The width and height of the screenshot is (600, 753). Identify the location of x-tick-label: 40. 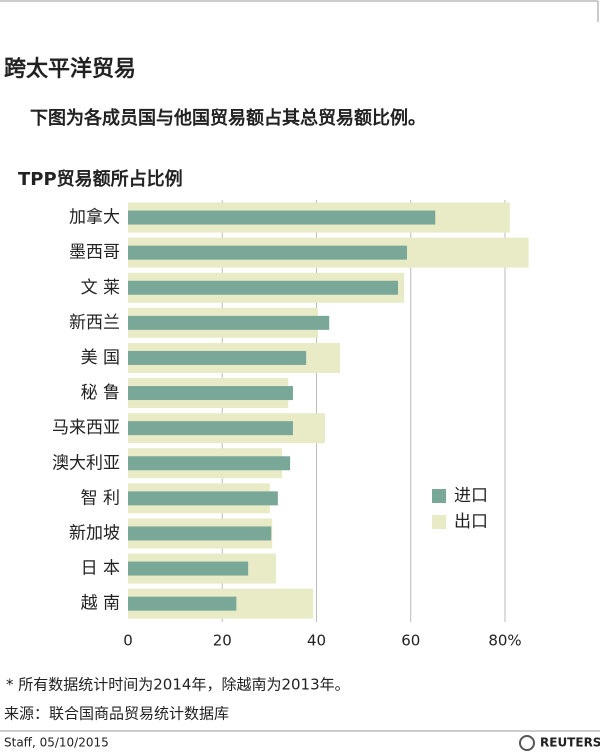
(316, 641).